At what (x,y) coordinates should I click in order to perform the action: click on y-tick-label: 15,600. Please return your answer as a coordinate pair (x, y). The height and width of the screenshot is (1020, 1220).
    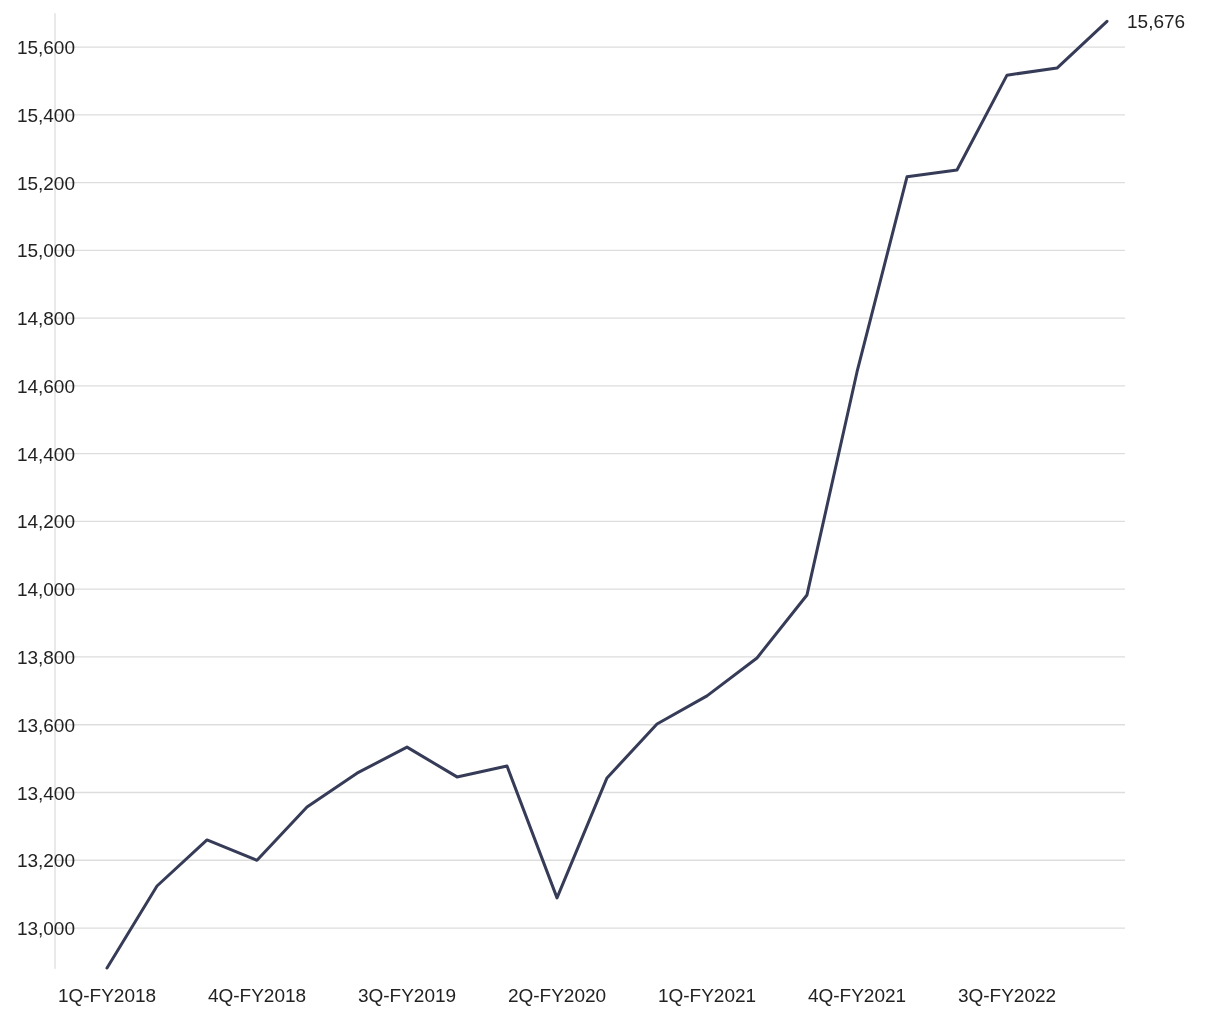
    Looking at the image, I should click on (45, 48).